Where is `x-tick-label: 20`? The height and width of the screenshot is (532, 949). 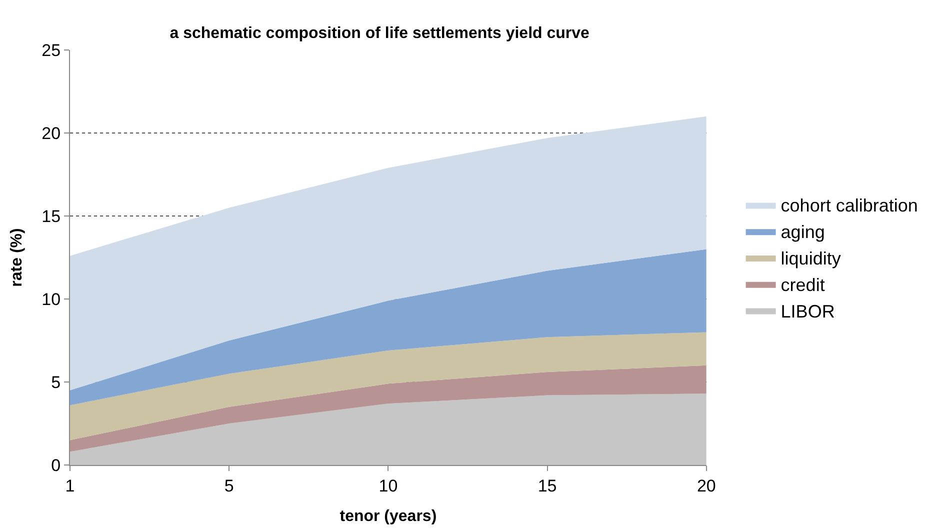
x-tick-label: 20 is located at coordinates (706, 486).